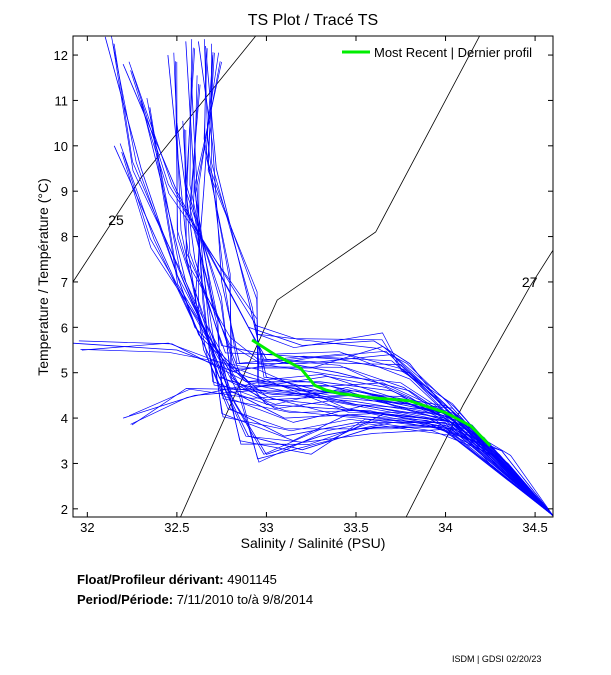  I want to click on float-info: Float/Profileur dérivant: 4901145, so click(177, 579).